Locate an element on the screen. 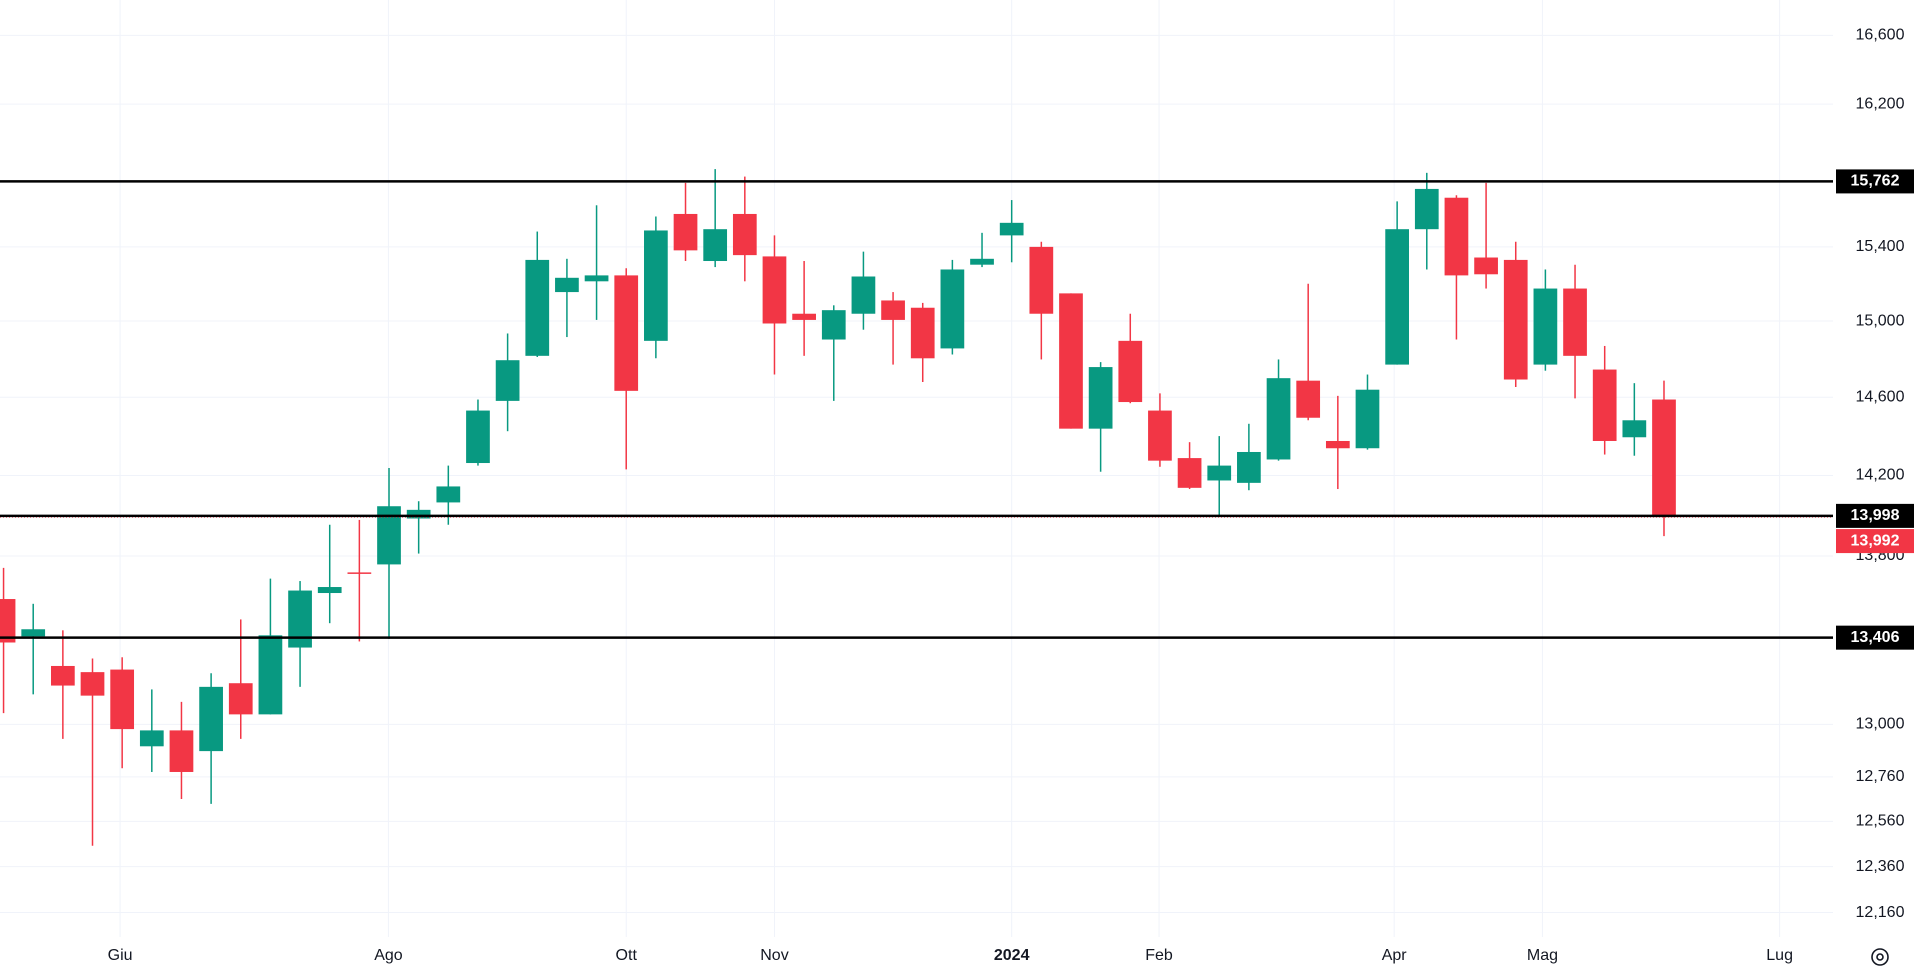 This screenshot has height=970, width=1920. settings-icon-ring is located at coordinates (1880, 957).